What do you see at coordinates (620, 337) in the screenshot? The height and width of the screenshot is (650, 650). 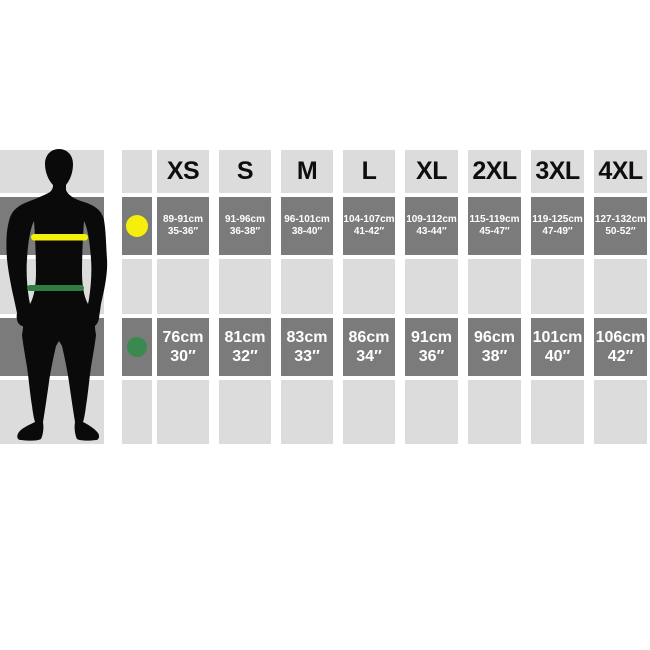 I see `waist-cm: 106cm` at bounding box center [620, 337].